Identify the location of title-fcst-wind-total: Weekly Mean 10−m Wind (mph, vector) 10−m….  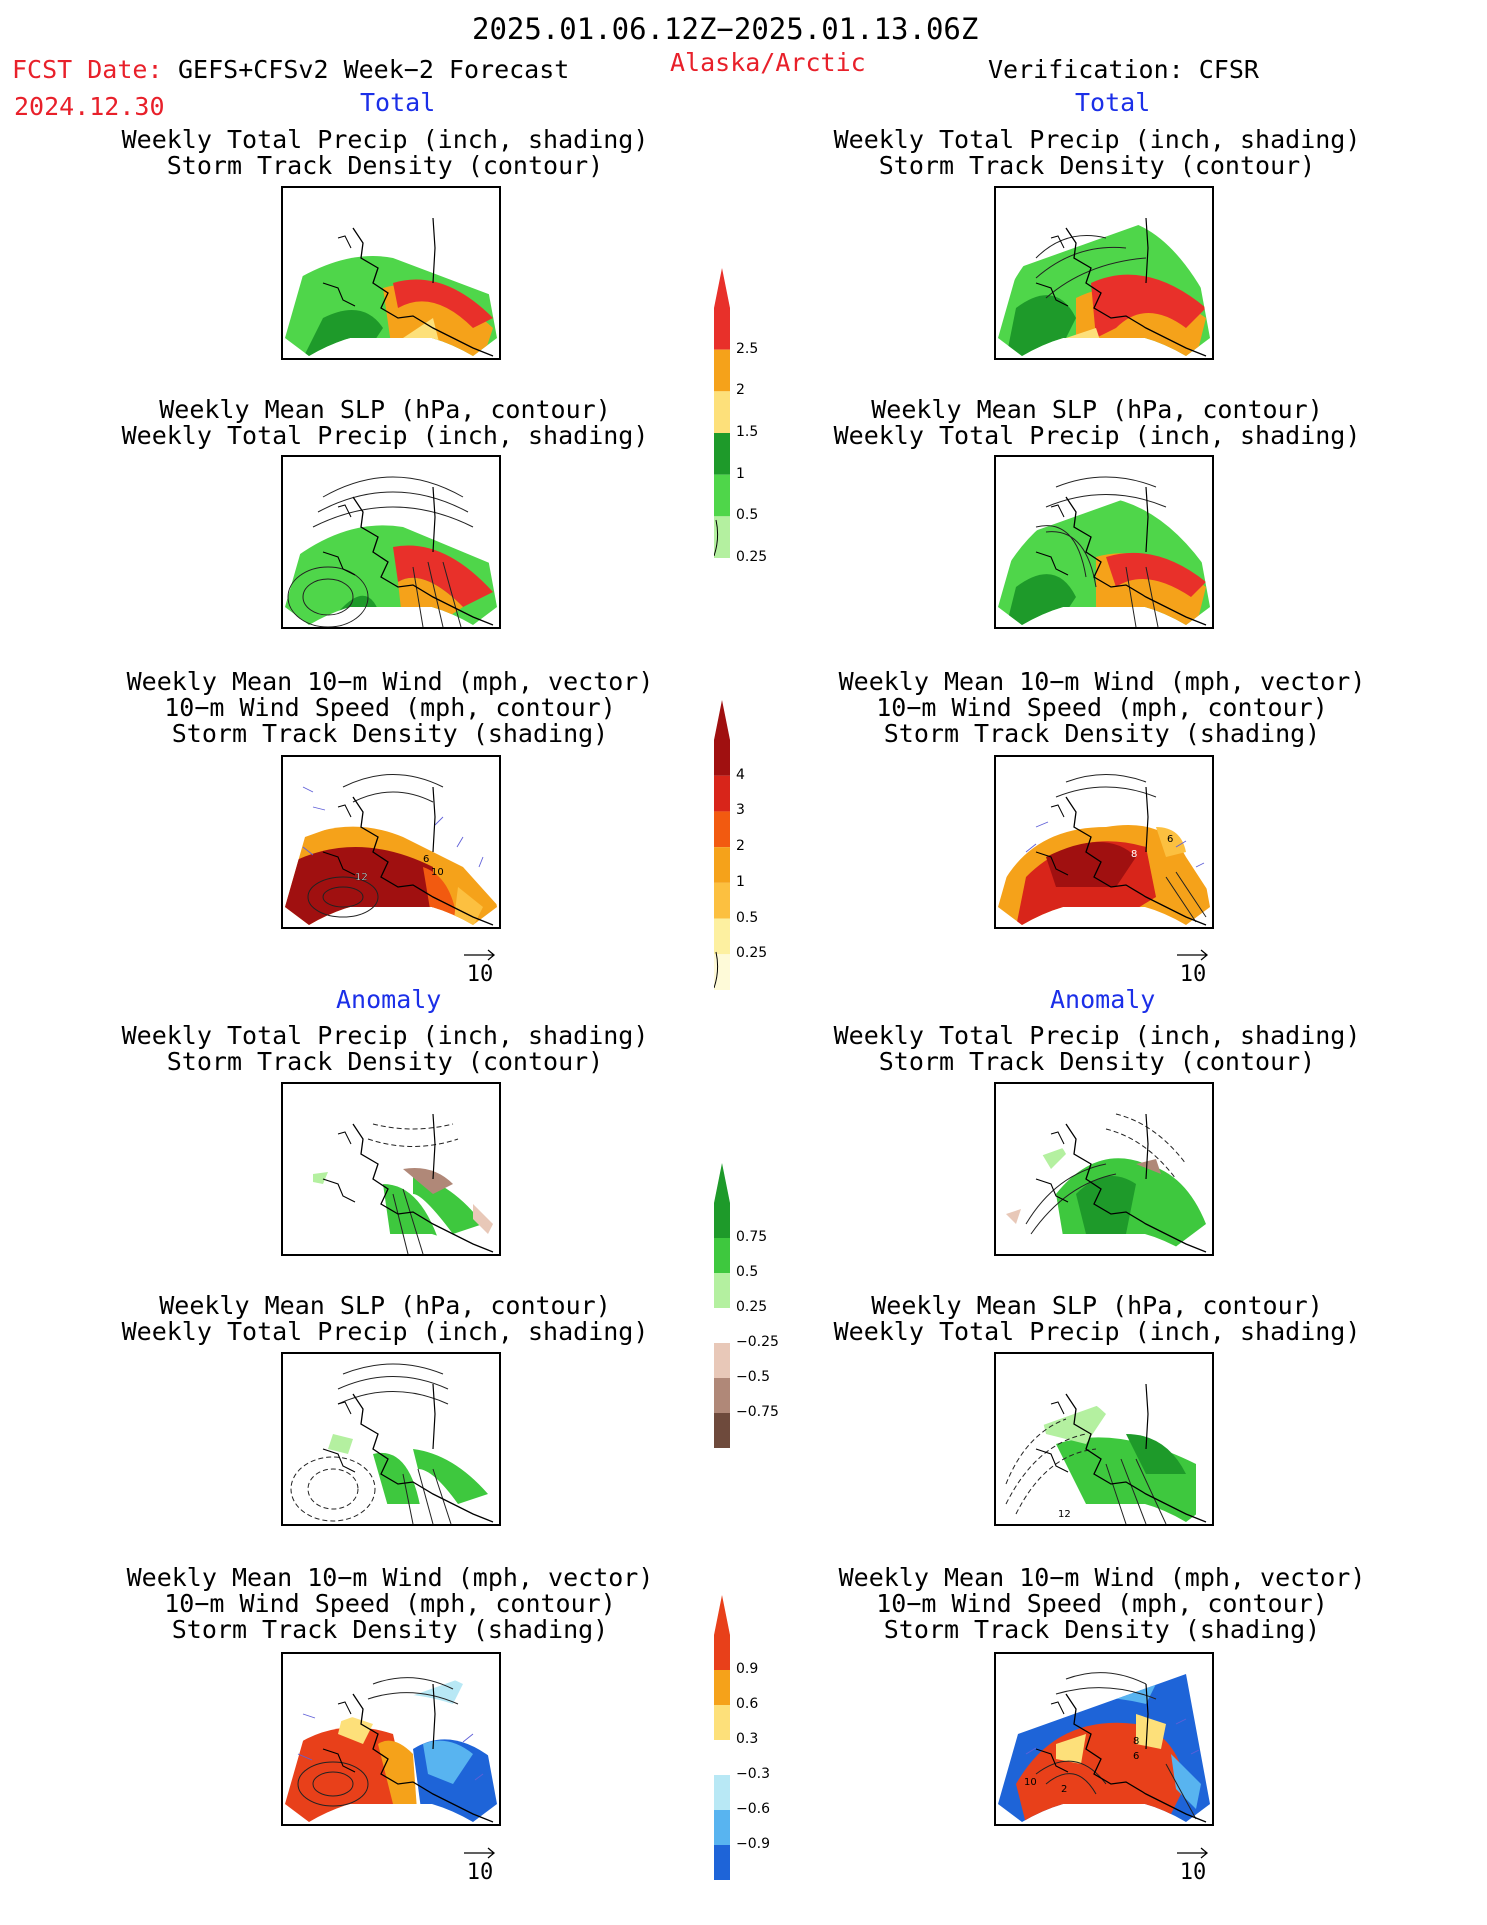
(390, 708).